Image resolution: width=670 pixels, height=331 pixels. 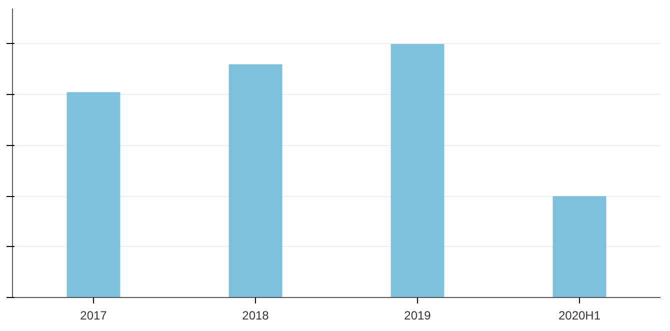 I want to click on x-tick-label: 2019, so click(x=418, y=315).